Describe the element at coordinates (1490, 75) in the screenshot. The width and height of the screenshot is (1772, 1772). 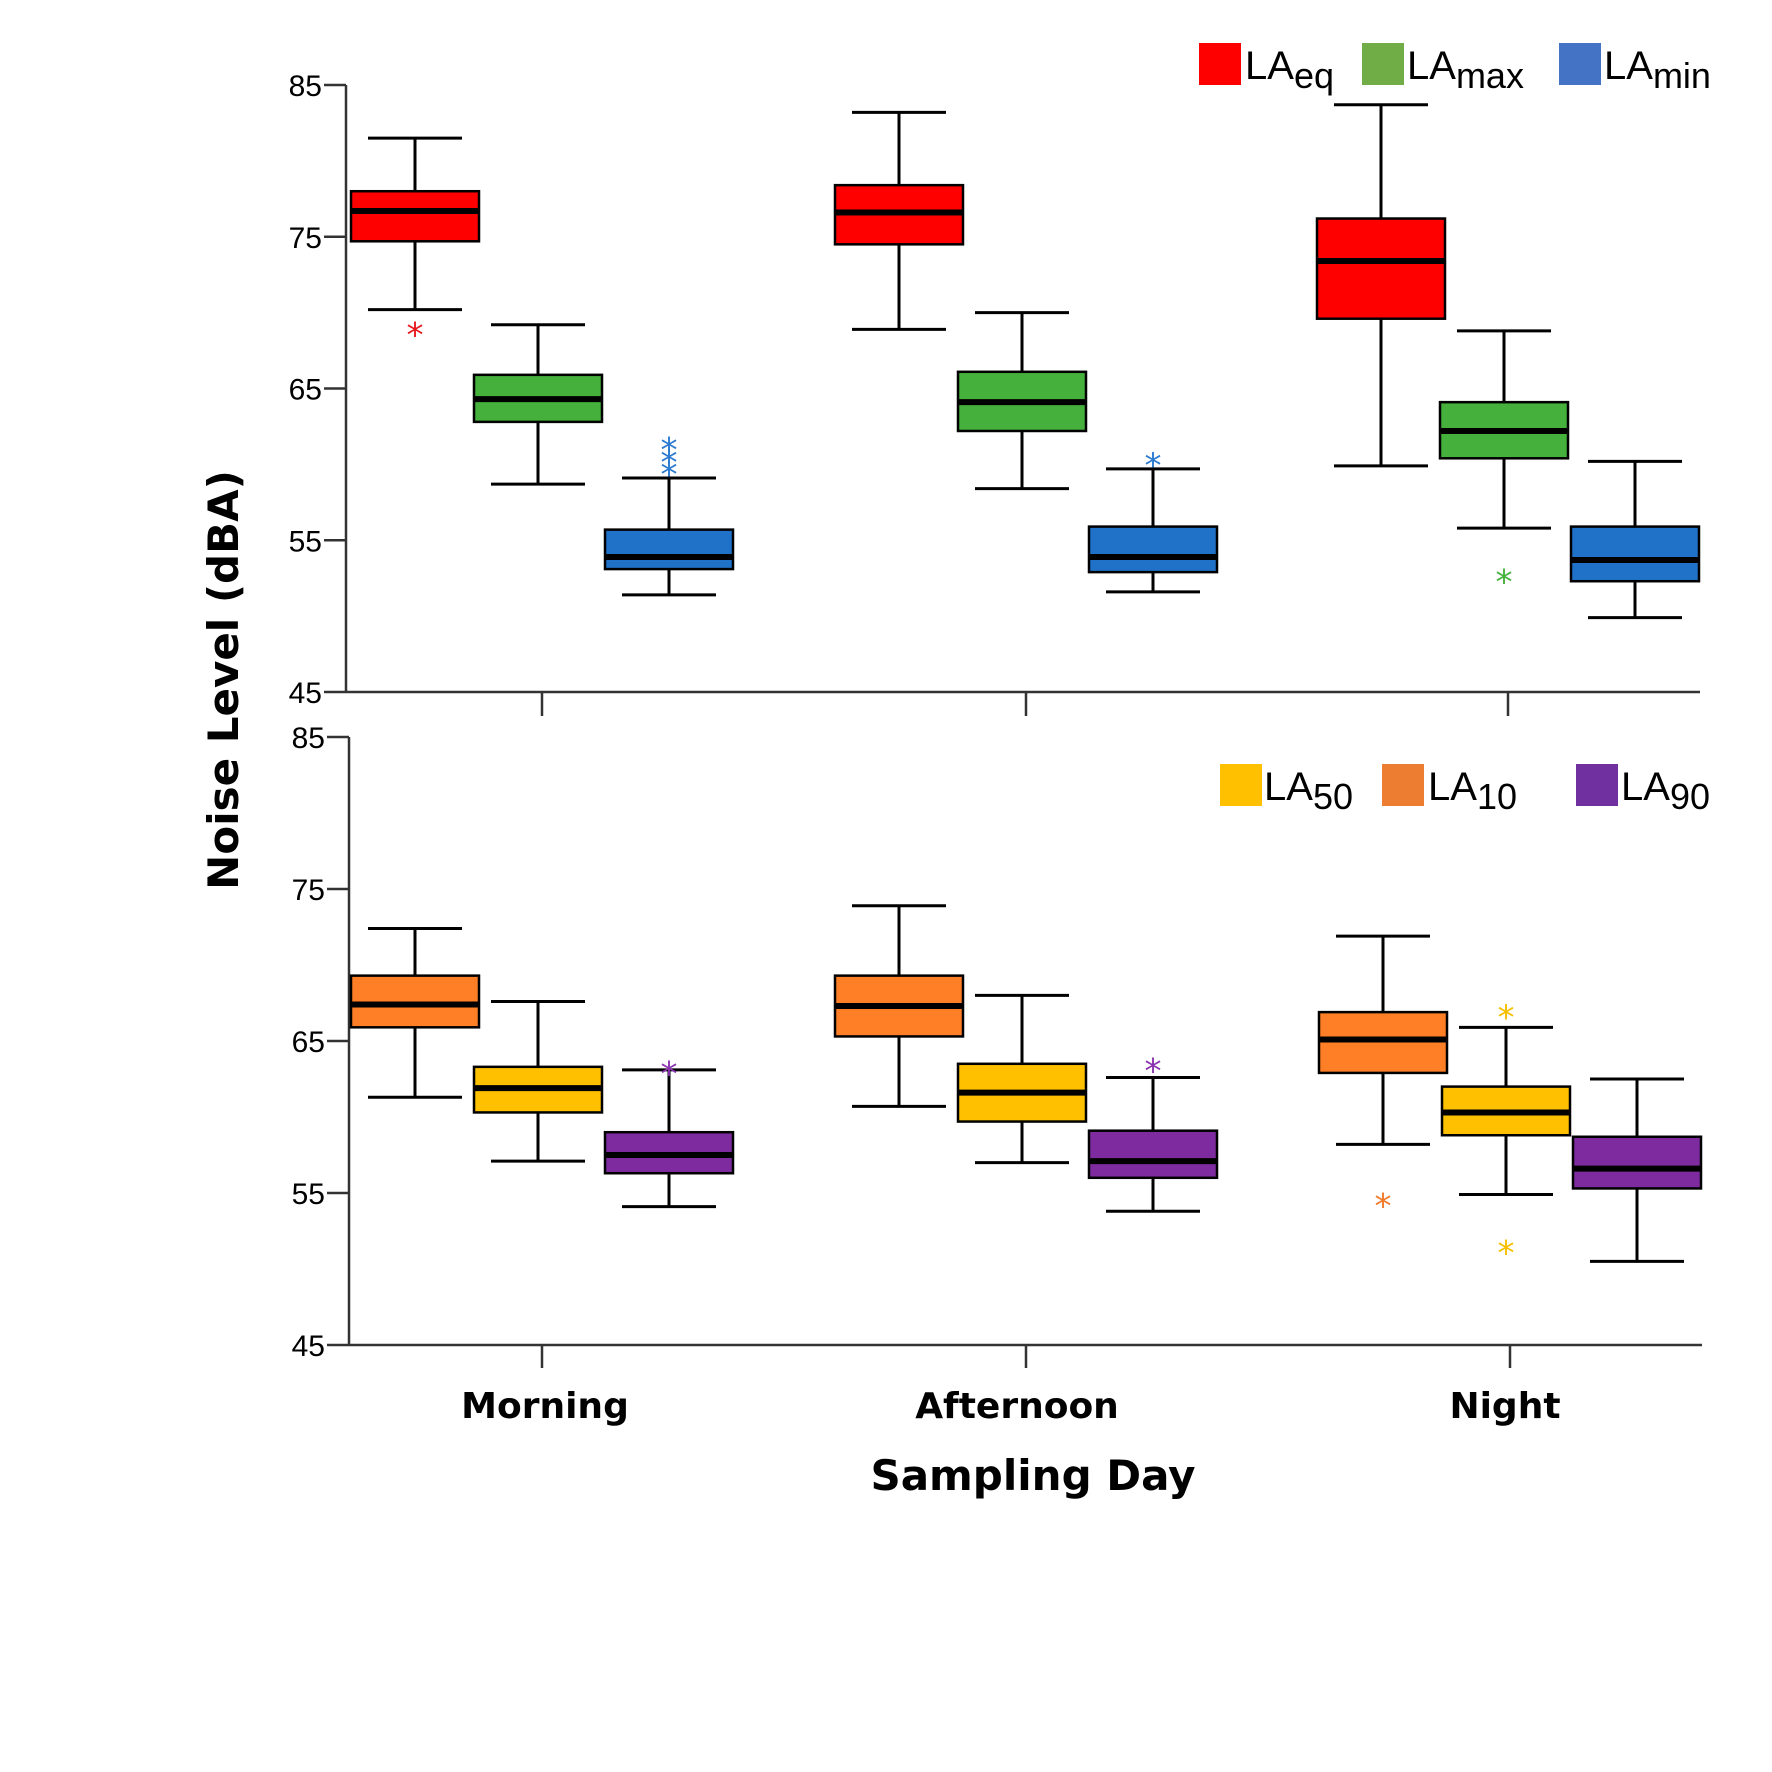
I see `legend-label-subscript: max` at that location.